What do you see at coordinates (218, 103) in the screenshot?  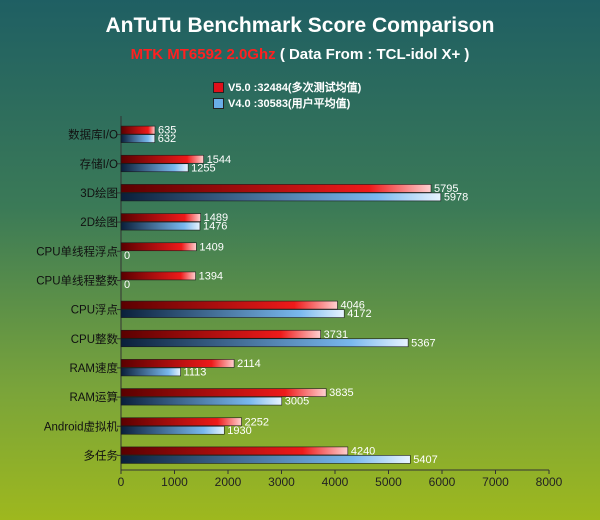 I see `legend-swatch-v4` at bounding box center [218, 103].